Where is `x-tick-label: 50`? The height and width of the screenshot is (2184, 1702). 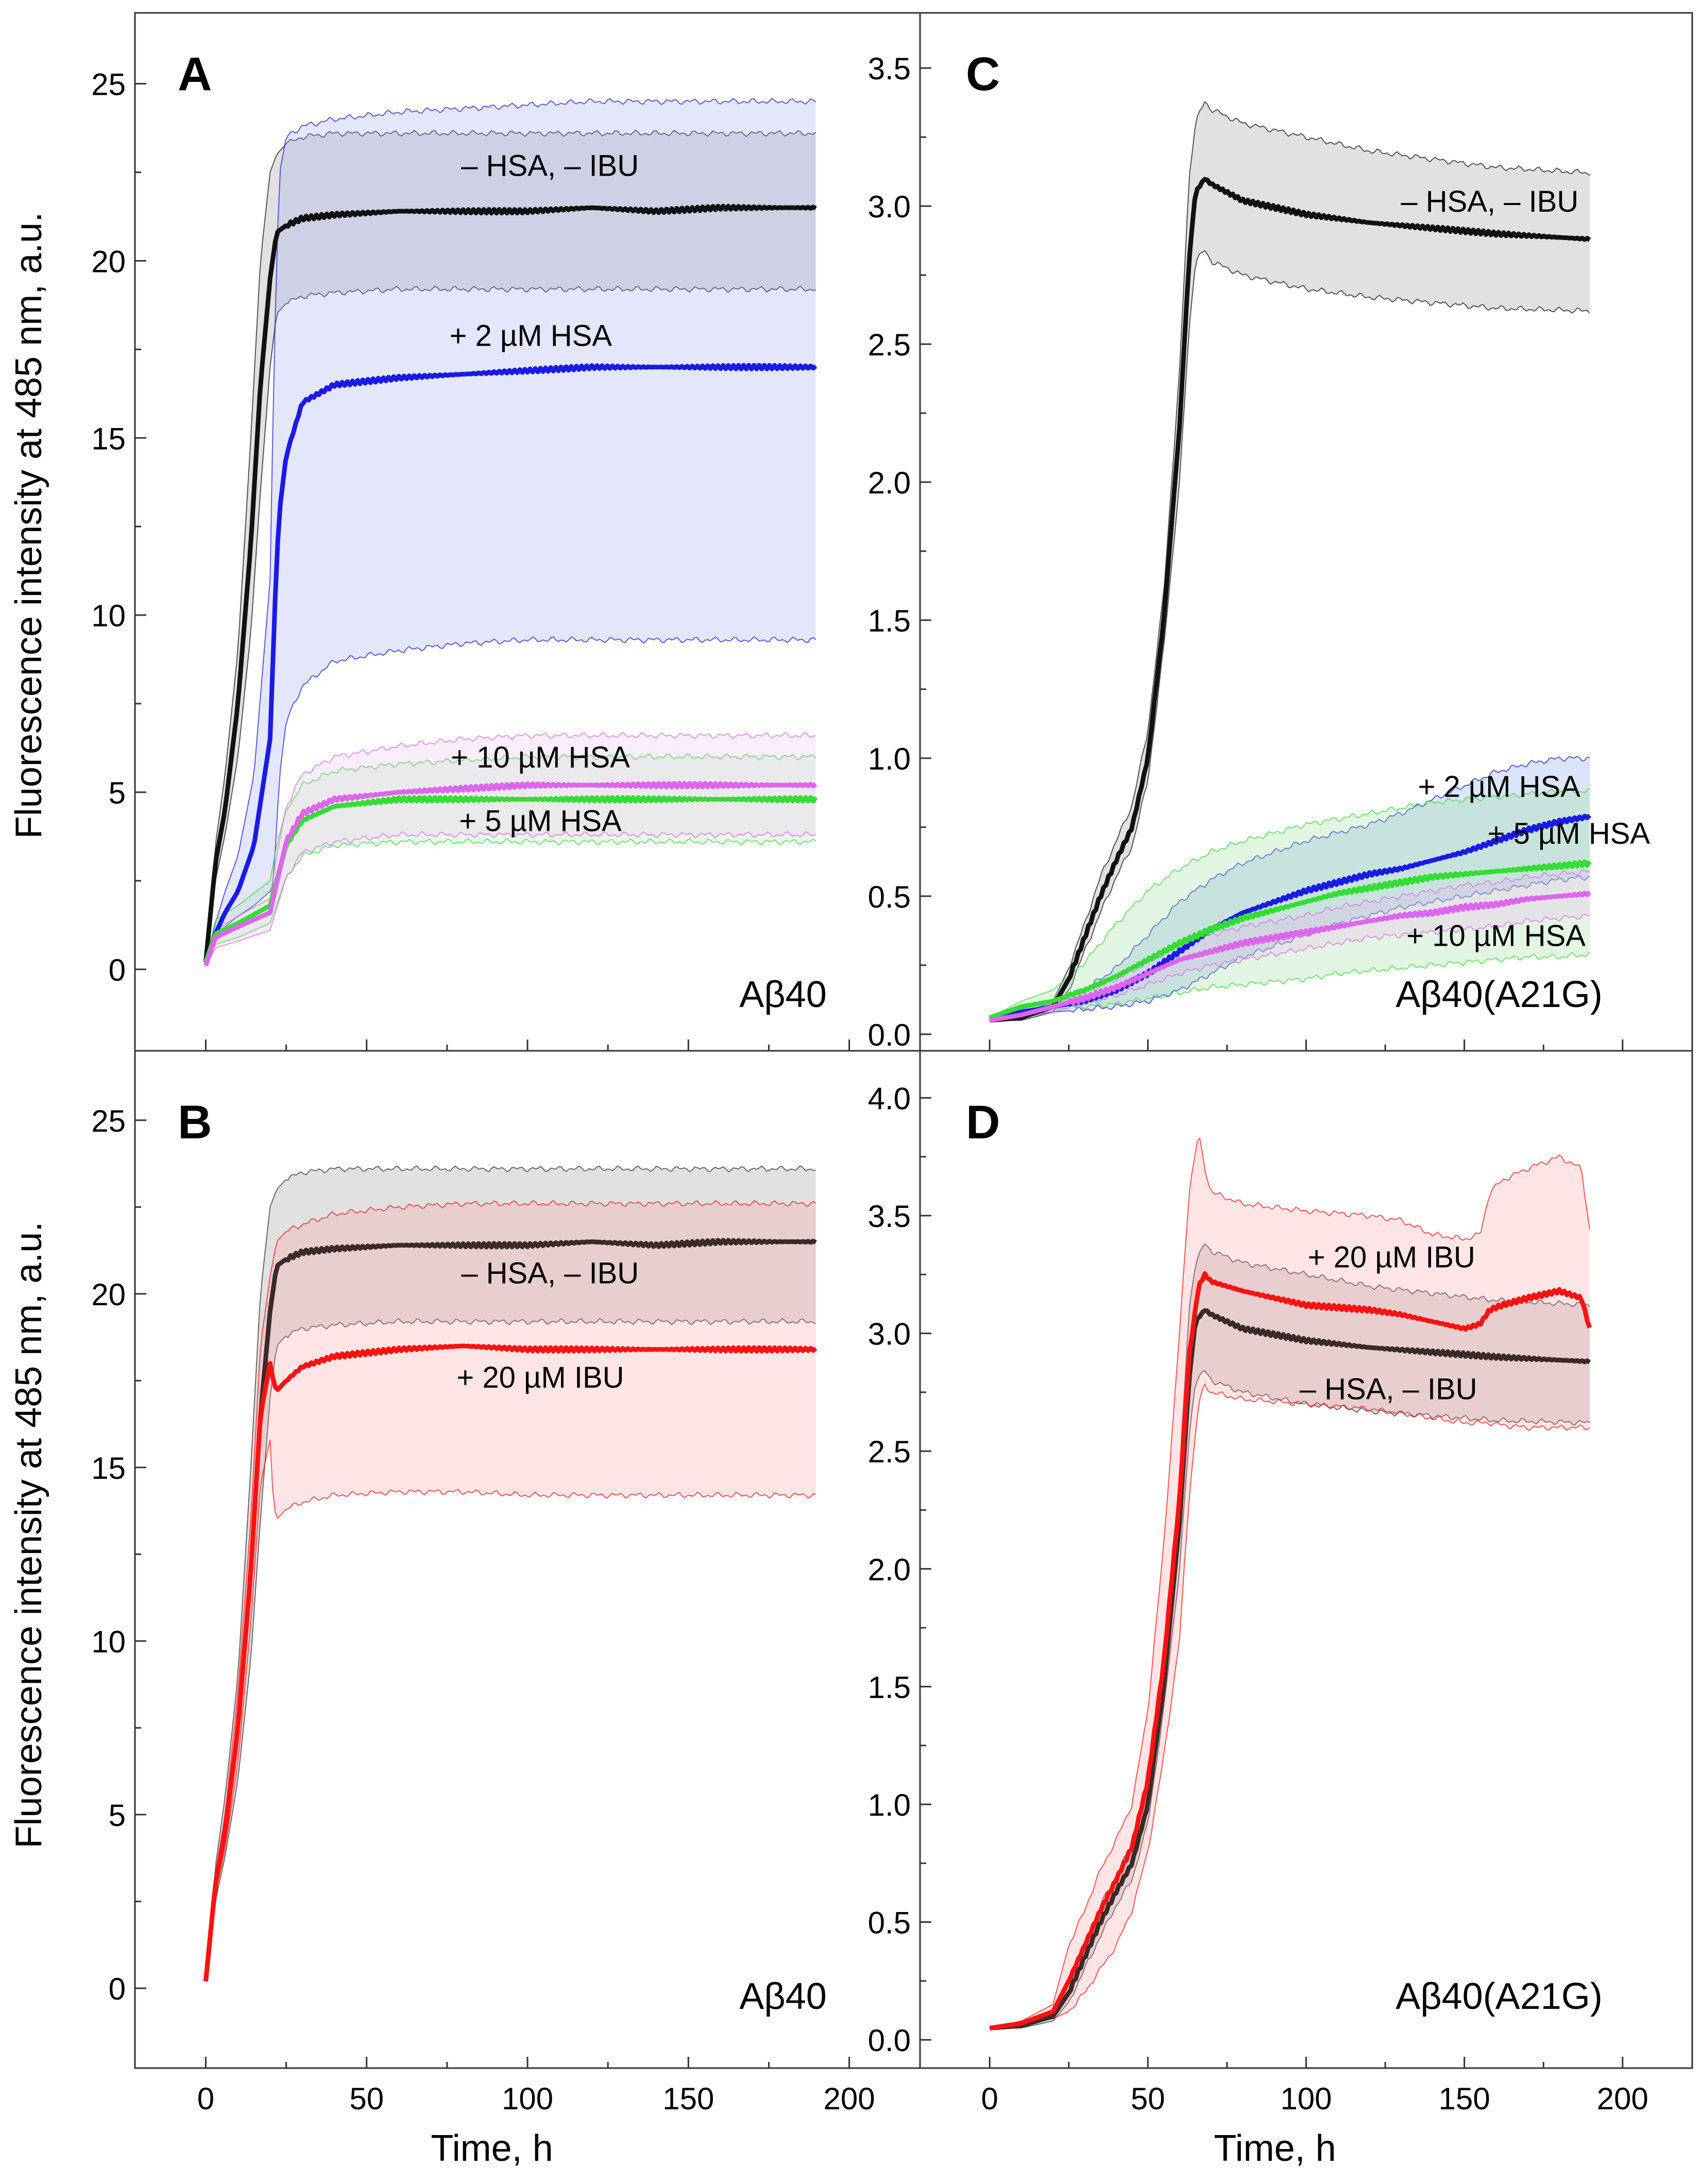
x-tick-label: 50 is located at coordinates (1148, 2098).